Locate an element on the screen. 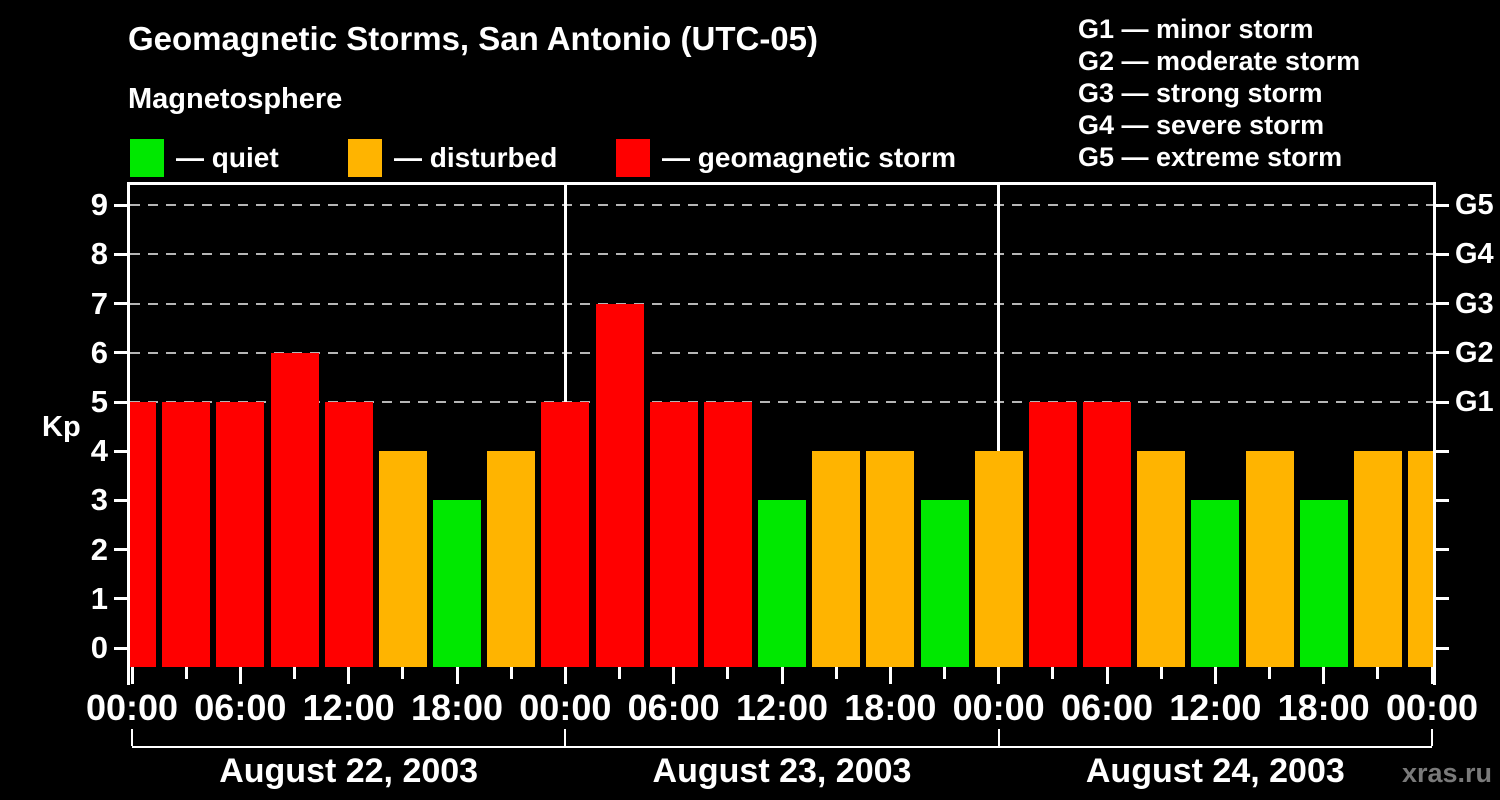 This screenshot has width=1500, height=800. y-tick-label: 1 is located at coordinates (99, 598).